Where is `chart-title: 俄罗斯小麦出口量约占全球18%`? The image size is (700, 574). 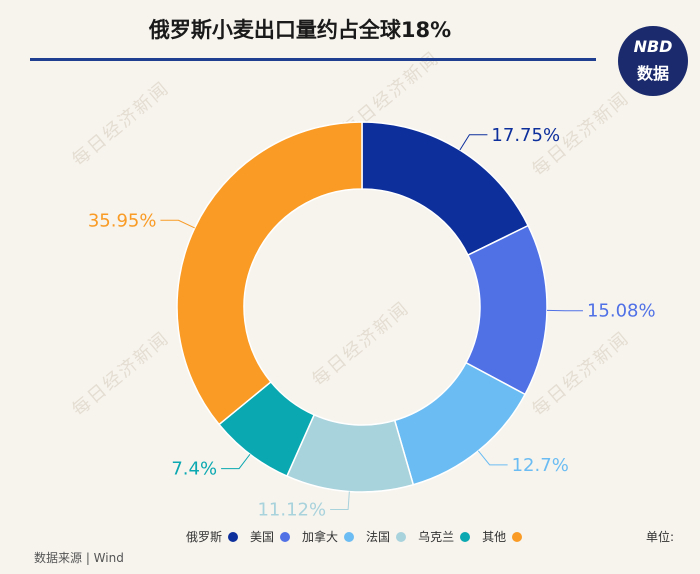
chart-title: 俄罗斯小麦出口量约占全球18% is located at coordinates (300, 30).